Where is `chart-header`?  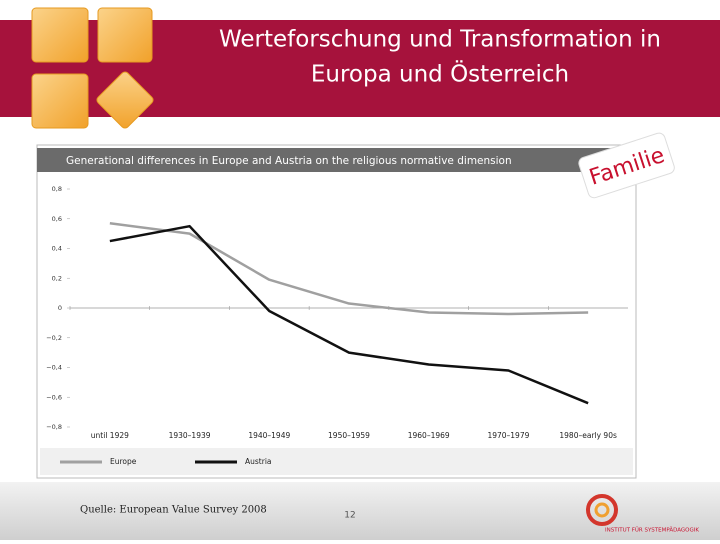 chart-header is located at coordinates (336, 160).